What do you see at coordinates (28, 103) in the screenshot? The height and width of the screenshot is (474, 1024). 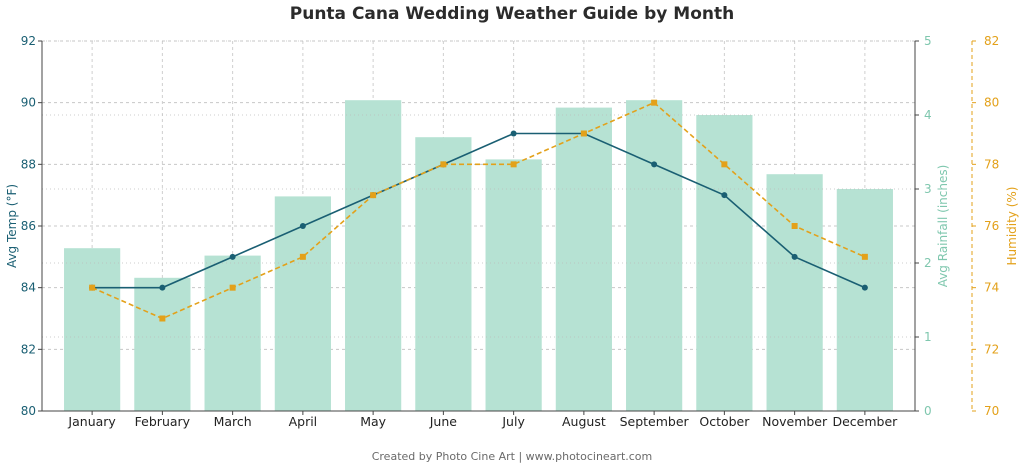 I see `left-axis-tick-label: 90` at bounding box center [28, 103].